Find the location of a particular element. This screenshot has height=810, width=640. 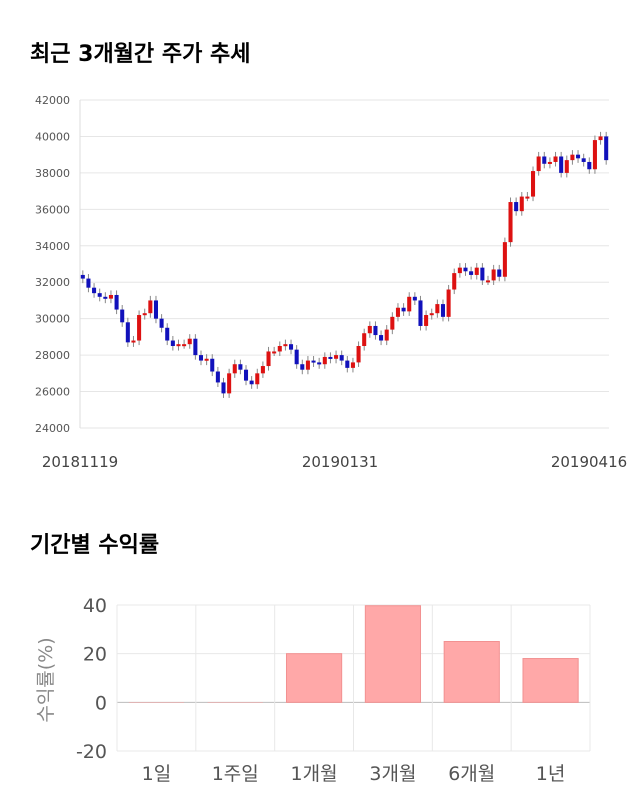

candle-y-tick-label: 24000 is located at coordinates (52, 428).